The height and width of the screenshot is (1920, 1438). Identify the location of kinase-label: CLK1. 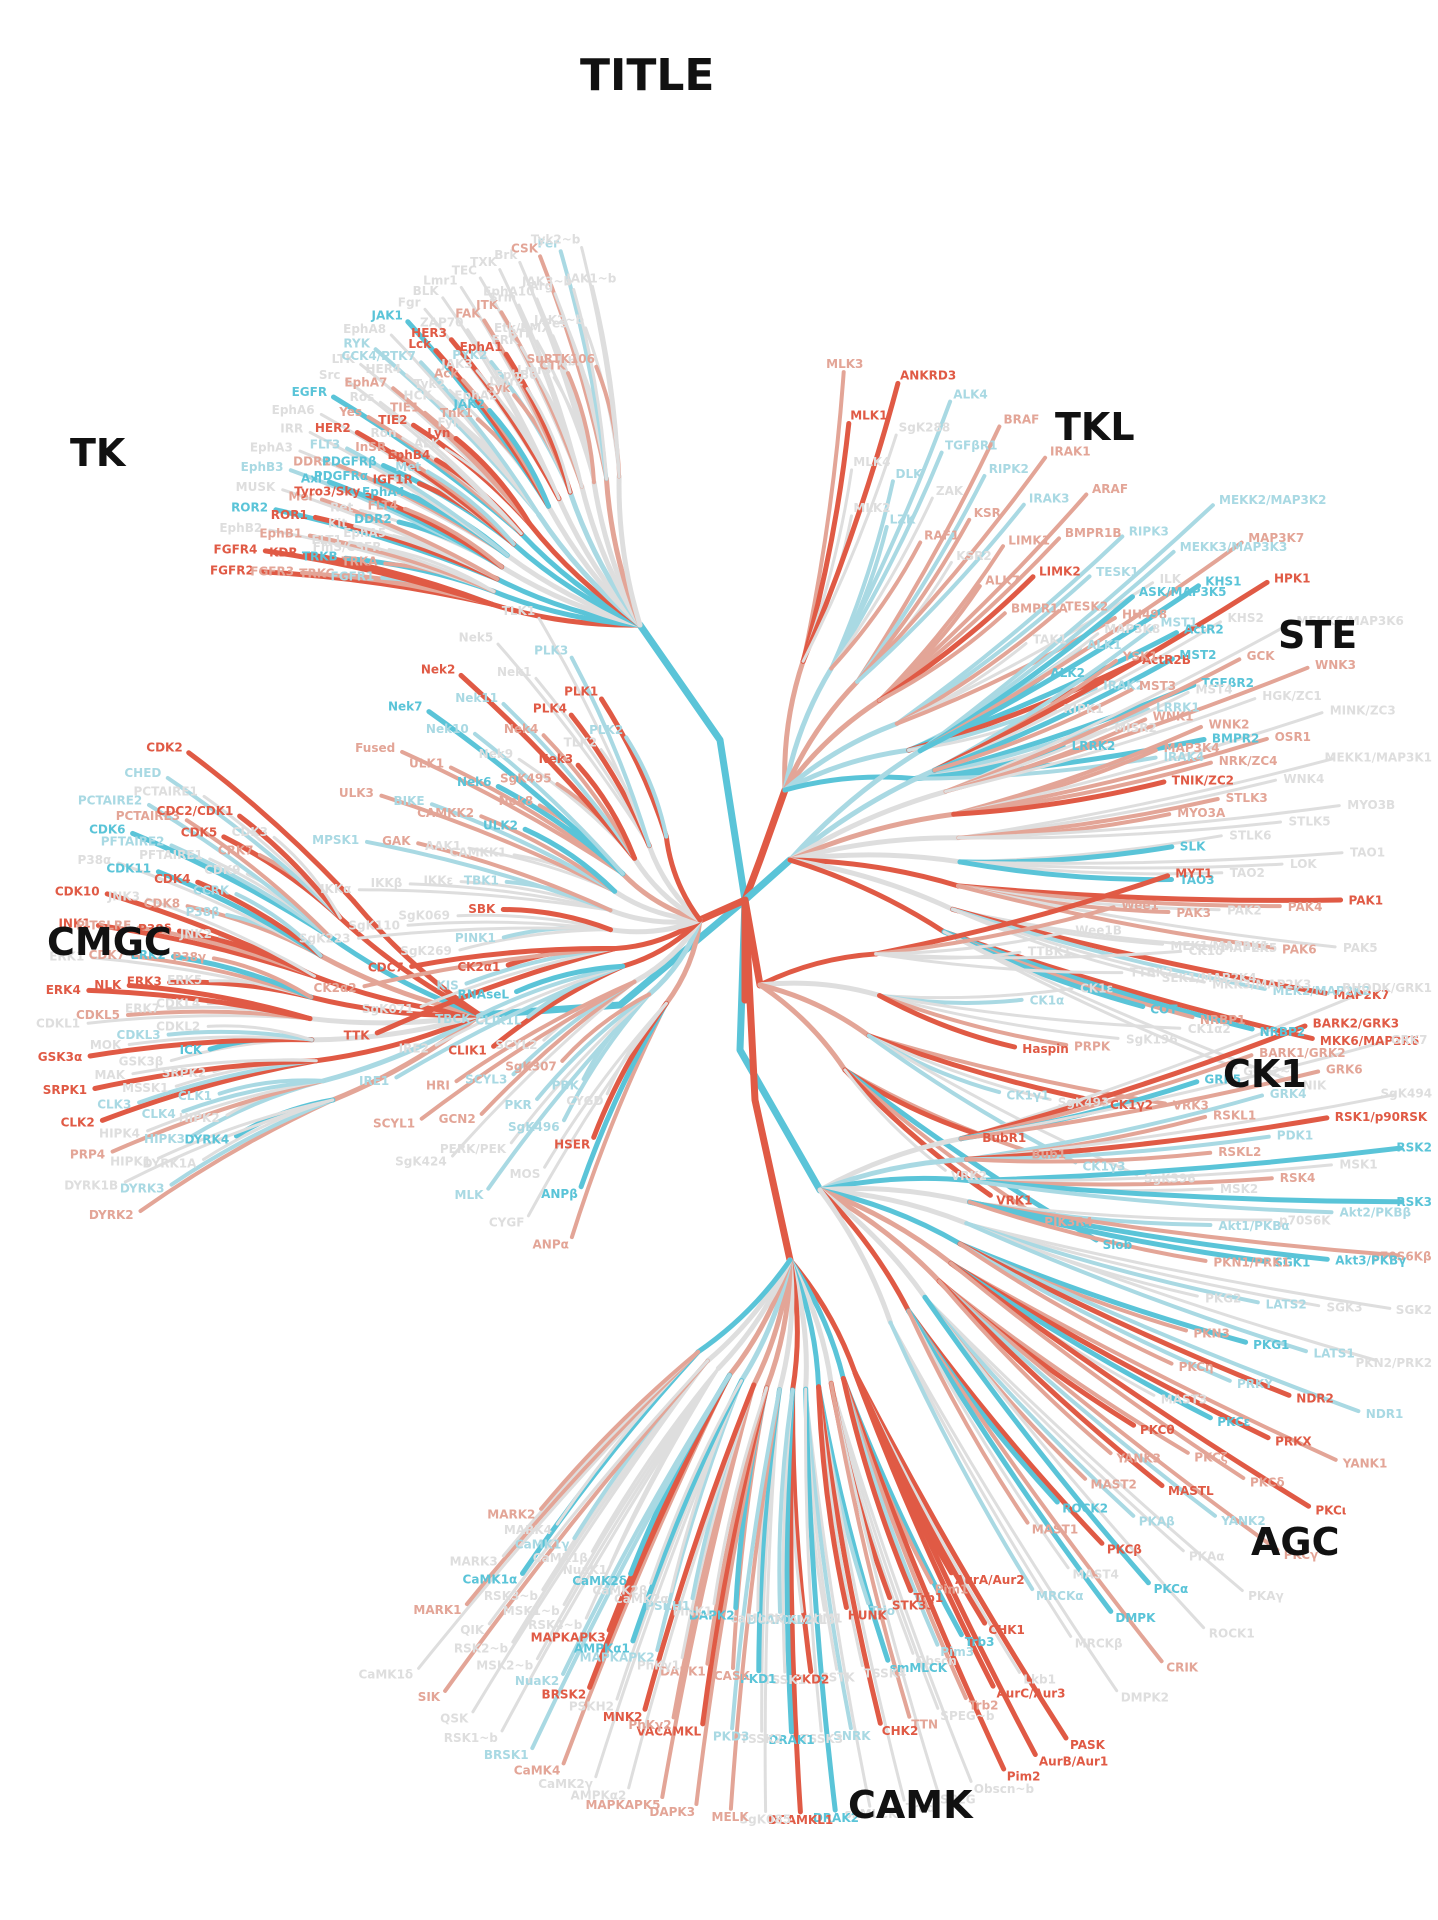
(195, 1096).